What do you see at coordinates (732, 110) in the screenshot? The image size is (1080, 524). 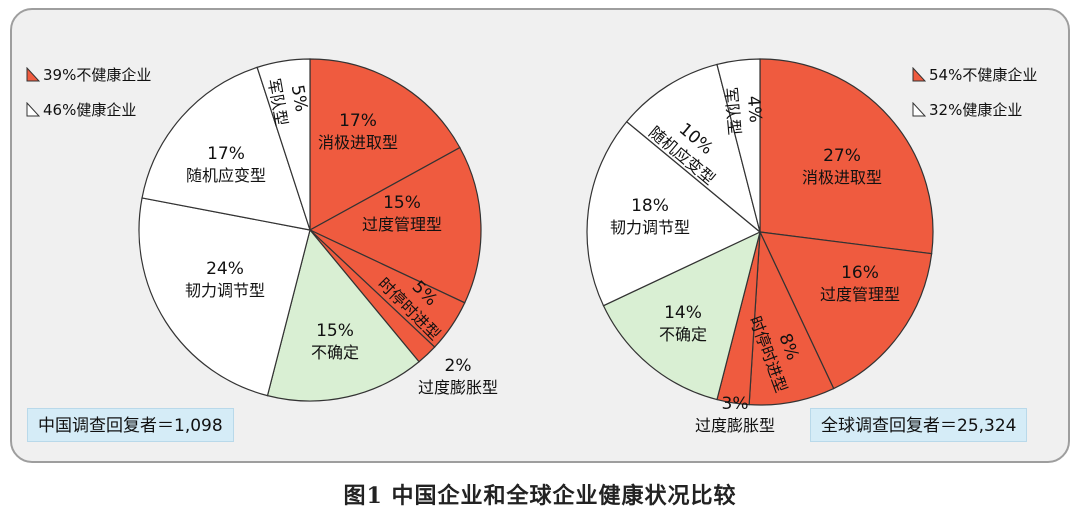 I see `slice-name-label: 军队型` at bounding box center [732, 110].